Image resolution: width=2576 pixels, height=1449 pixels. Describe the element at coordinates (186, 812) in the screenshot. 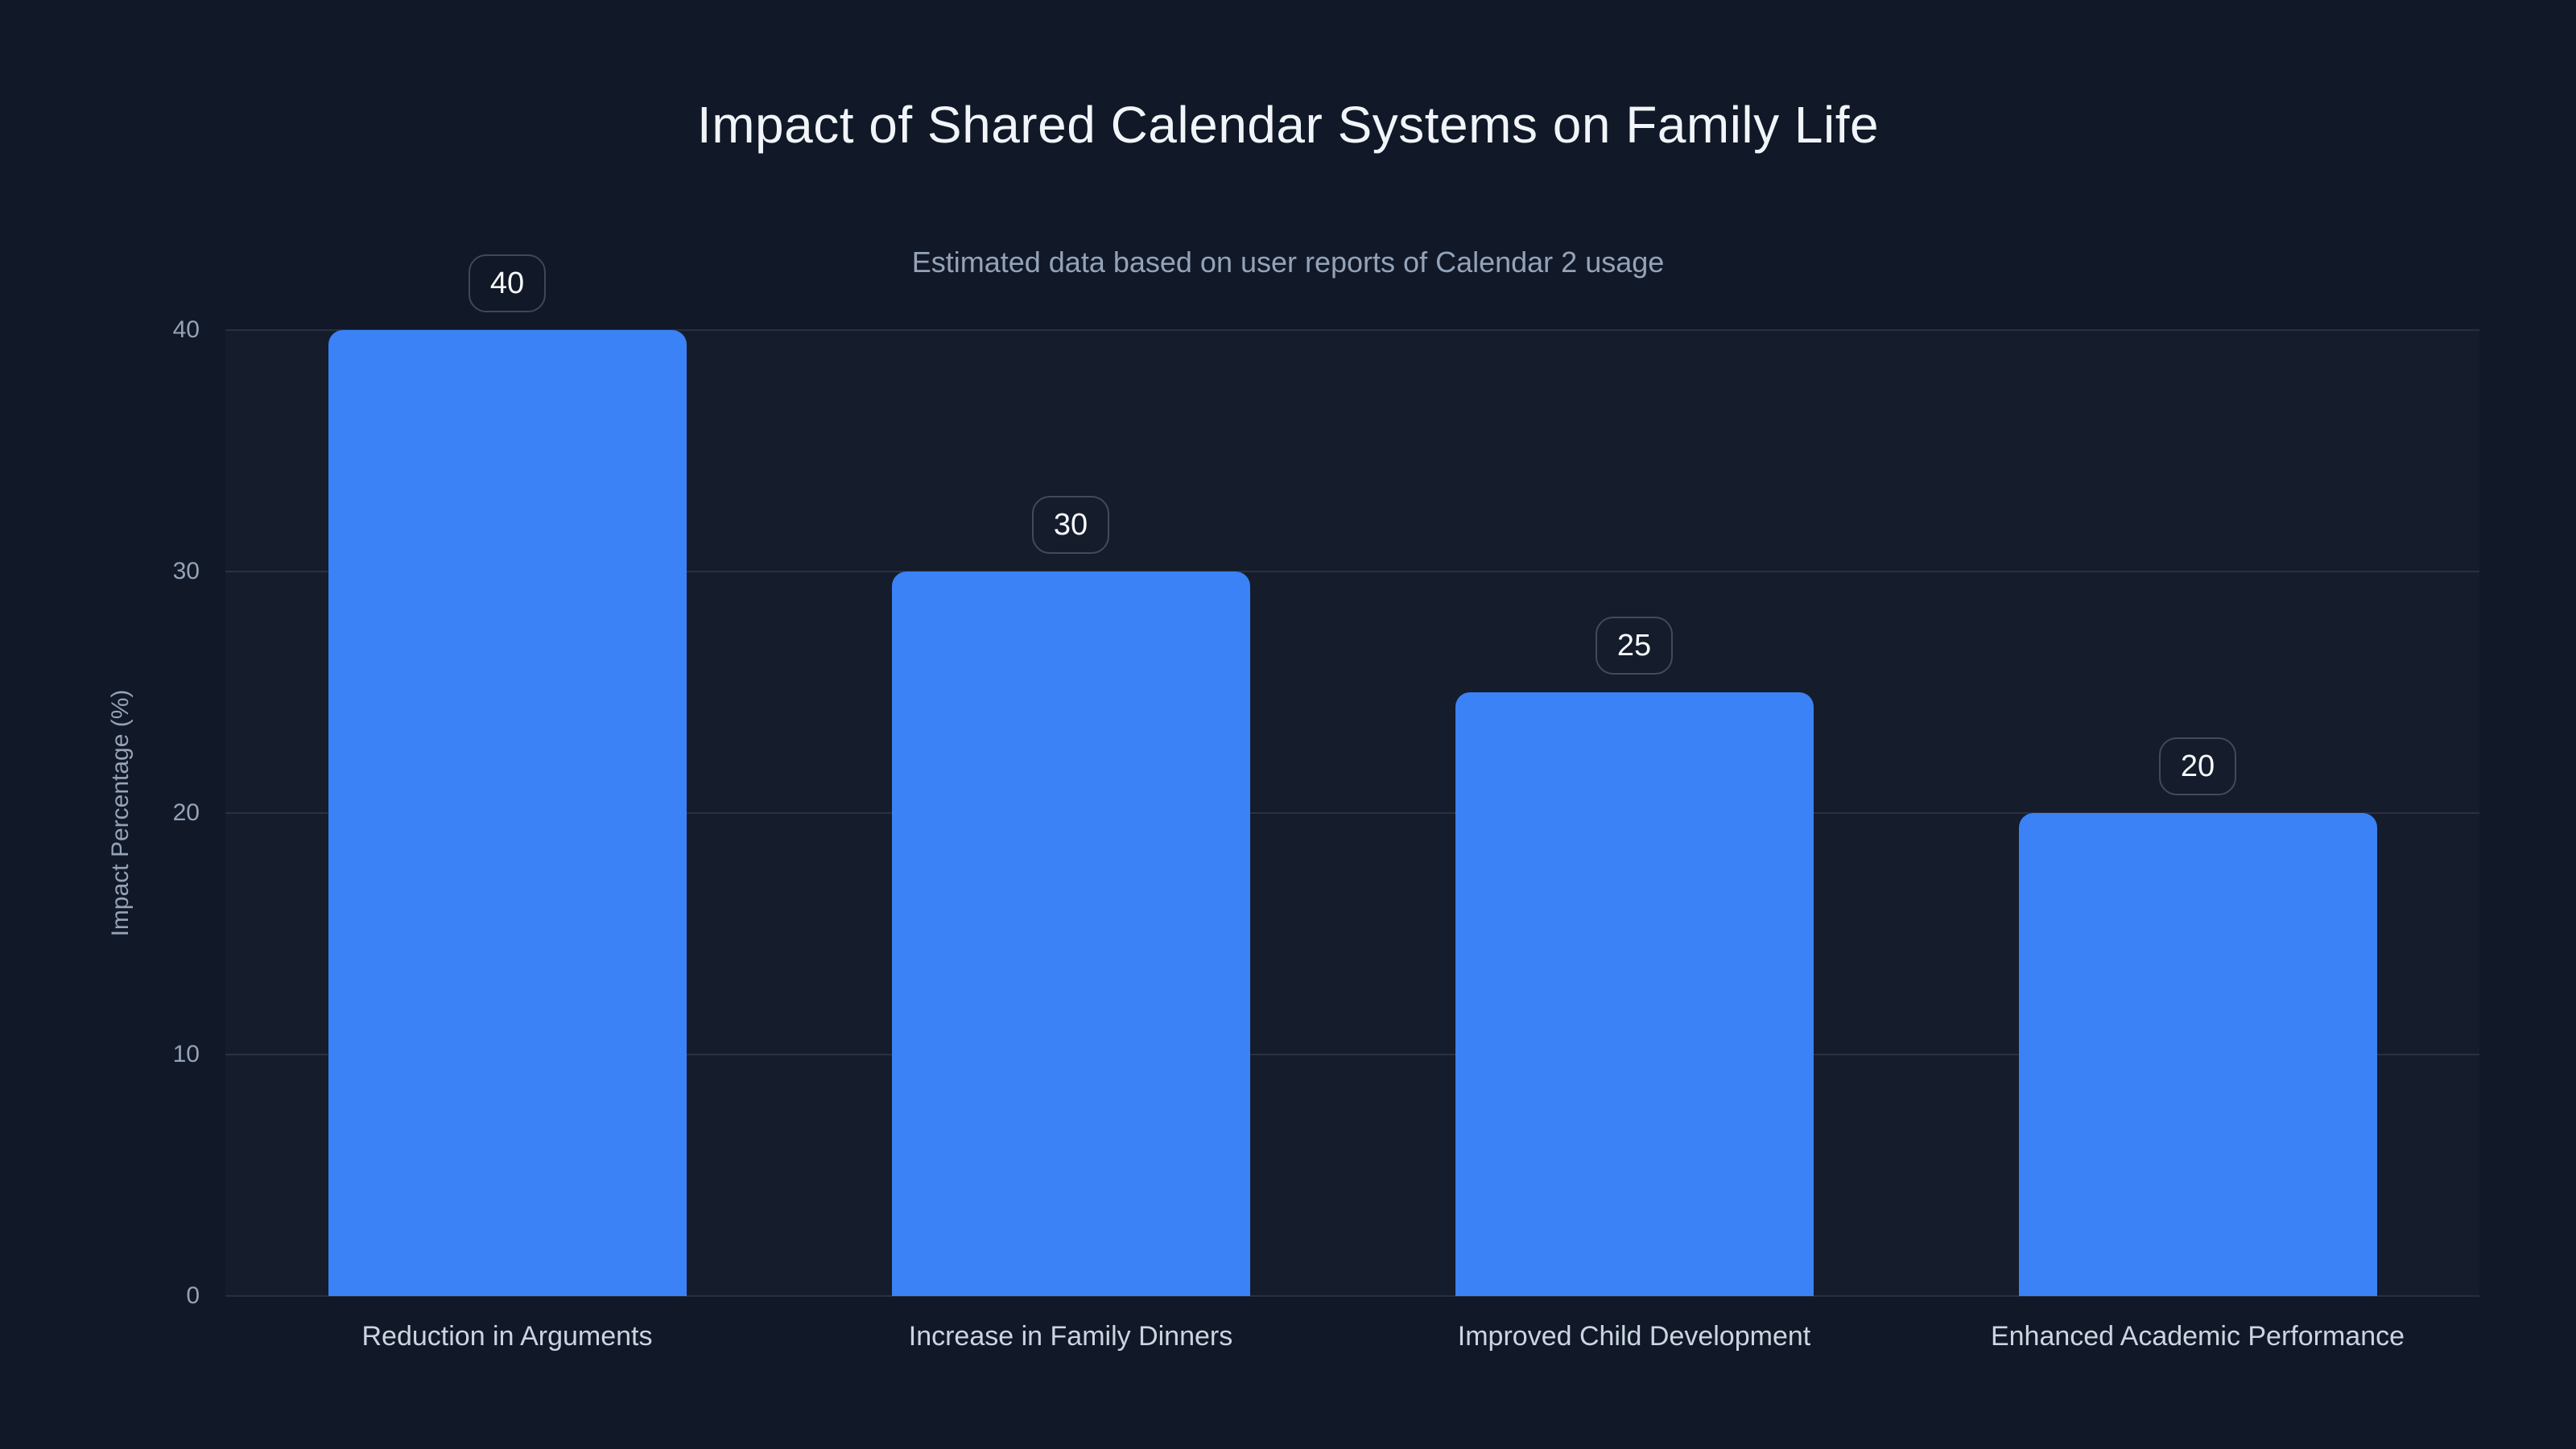

I see `y-tick-label: 20` at that location.